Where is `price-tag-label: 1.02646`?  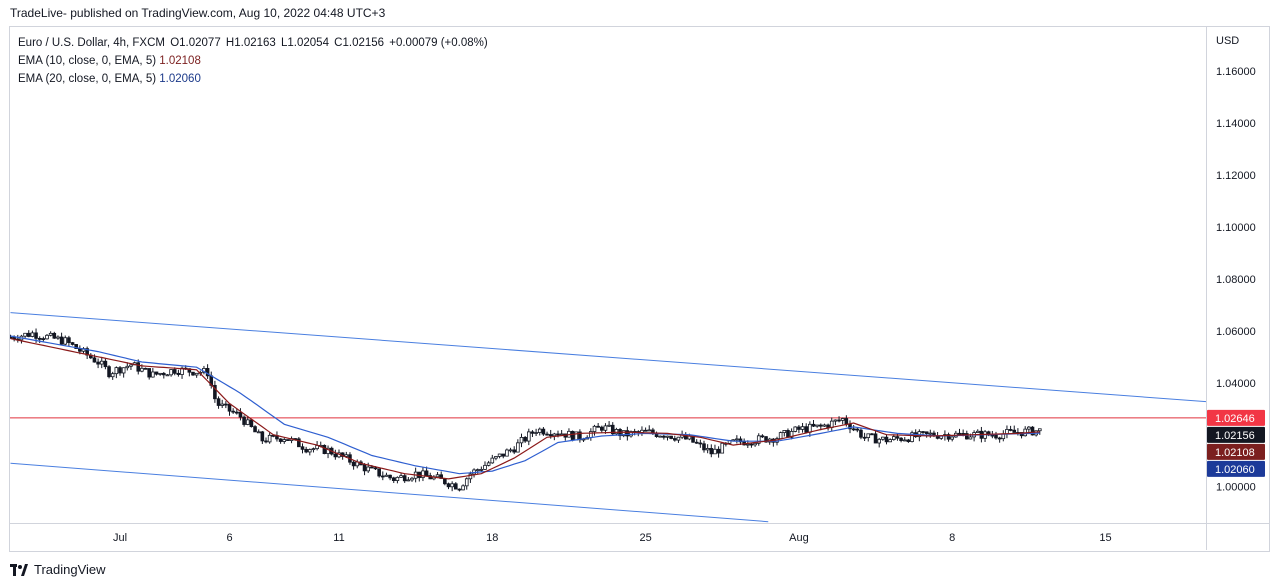
price-tag-label: 1.02646 is located at coordinates (1235, 419).